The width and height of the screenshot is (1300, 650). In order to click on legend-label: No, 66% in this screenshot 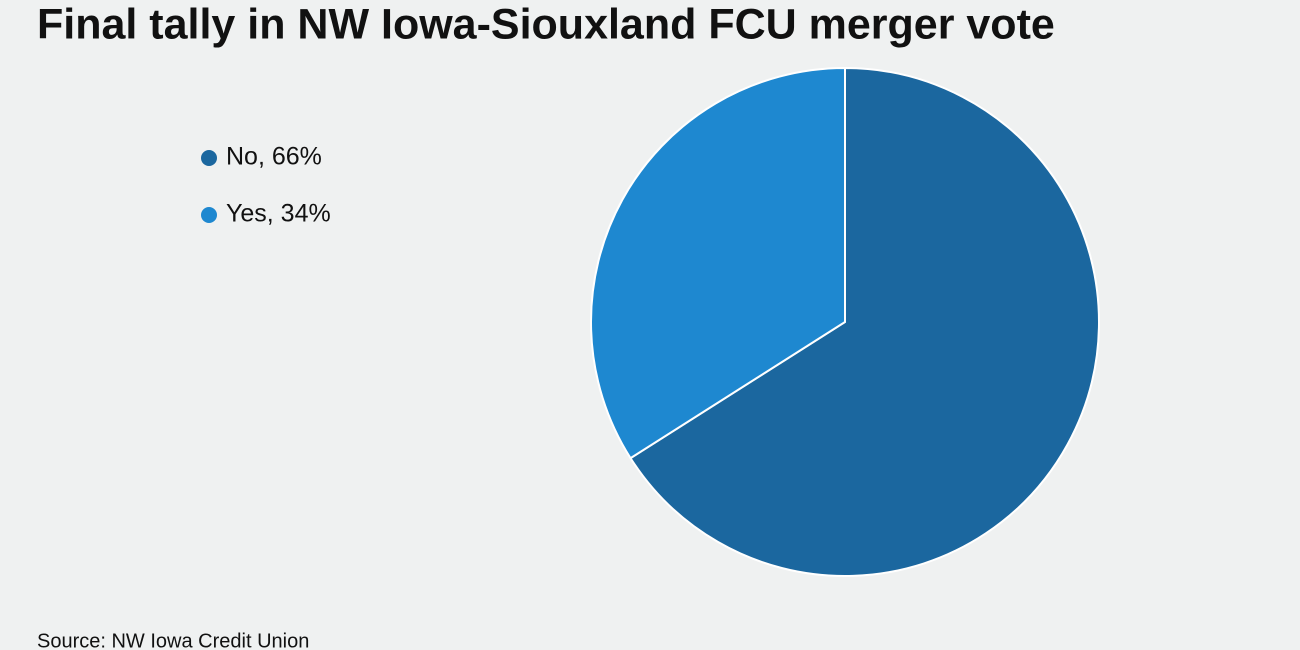, I will do `click(274, 157)`.